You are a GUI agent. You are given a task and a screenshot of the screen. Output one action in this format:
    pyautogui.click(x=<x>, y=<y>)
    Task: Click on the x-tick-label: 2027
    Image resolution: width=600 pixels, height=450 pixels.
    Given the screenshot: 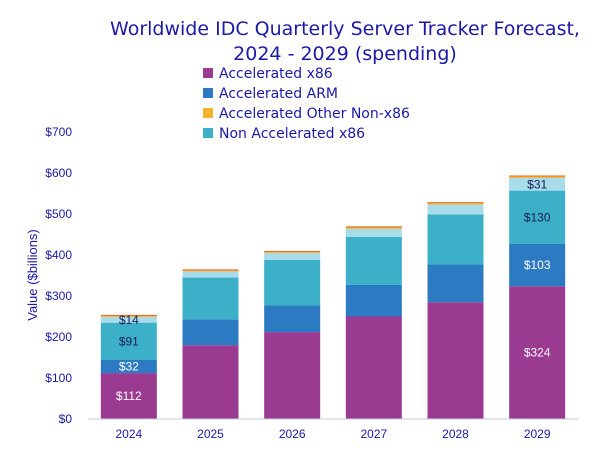 What is the action you would take?
    pyautogui.click(x=373, y=434)
    